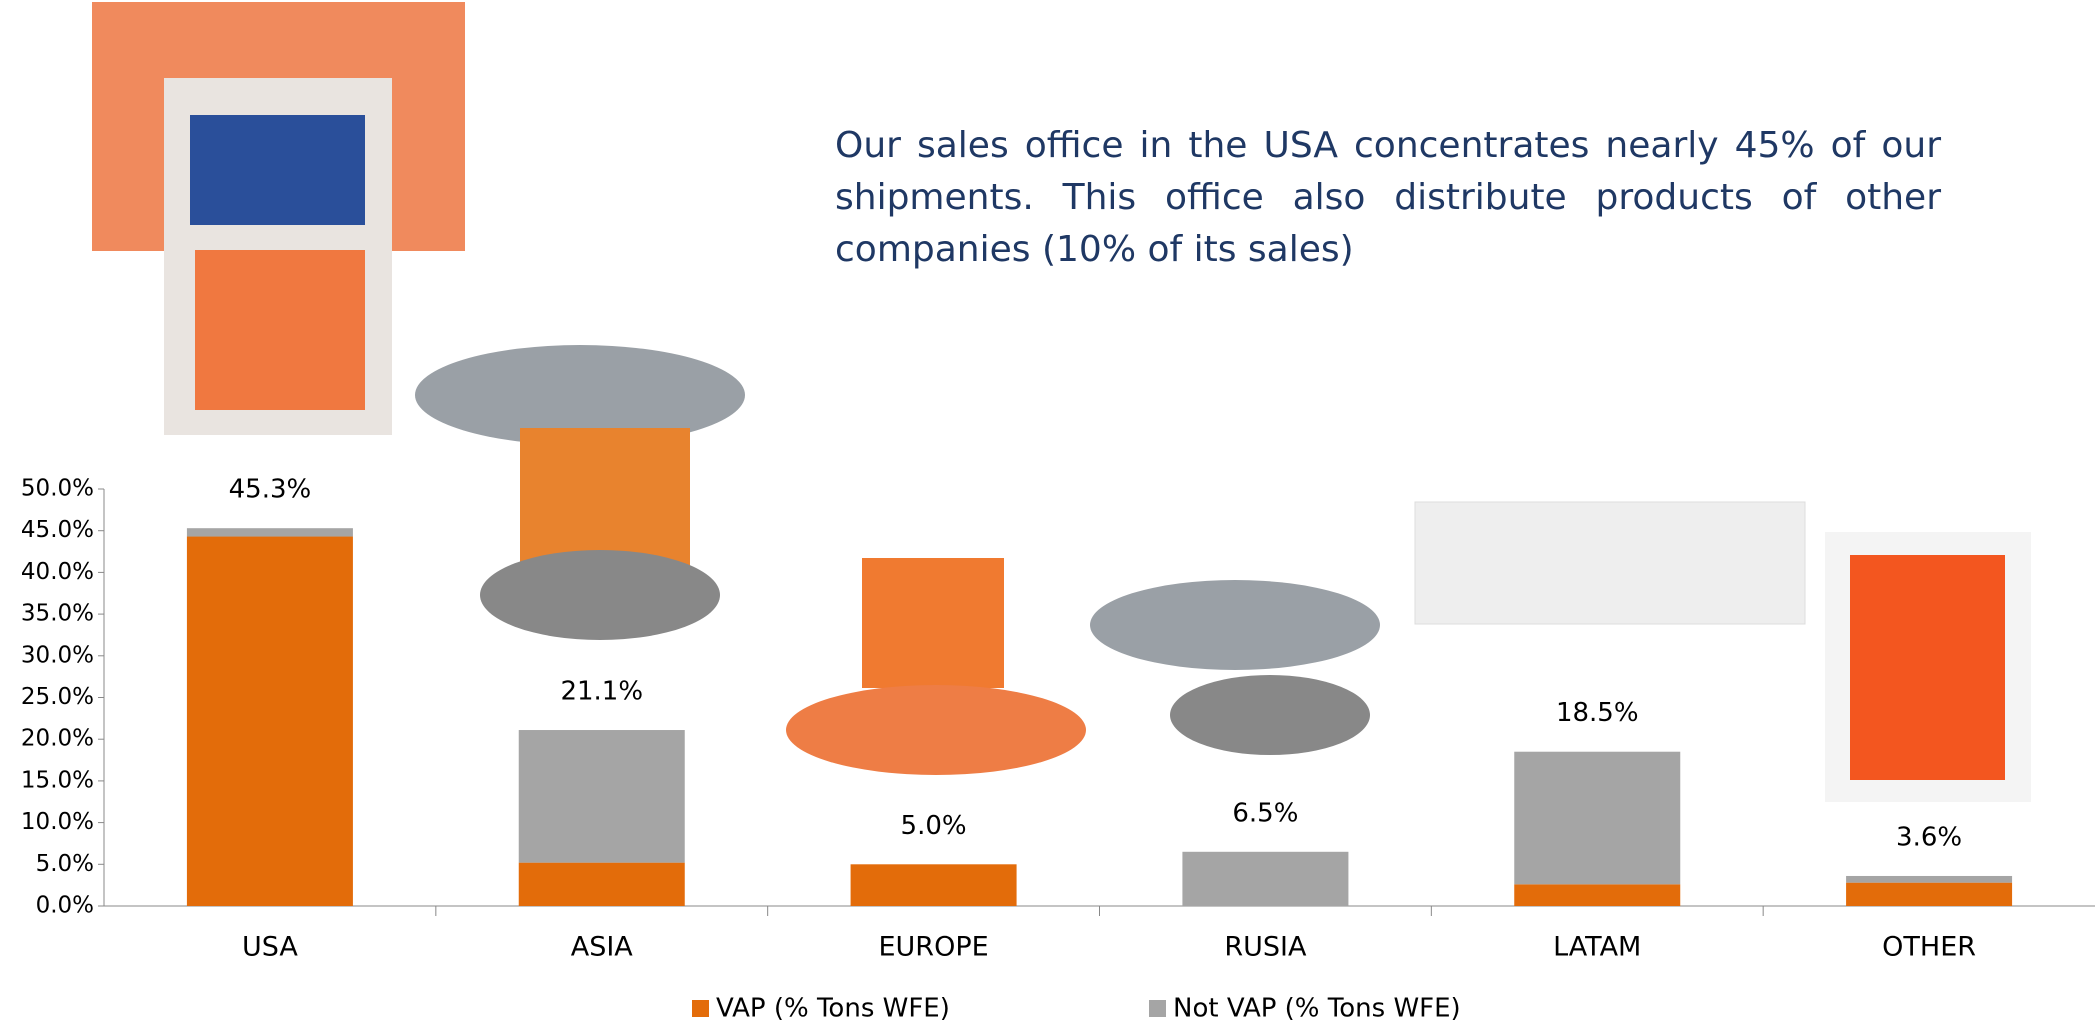 This screenshot has width=2095, height=1028. What do you see at coordinates (1597, 713) in the screenshot?
I see `total-label: 18.5%` at bounding box center [1597, 713].